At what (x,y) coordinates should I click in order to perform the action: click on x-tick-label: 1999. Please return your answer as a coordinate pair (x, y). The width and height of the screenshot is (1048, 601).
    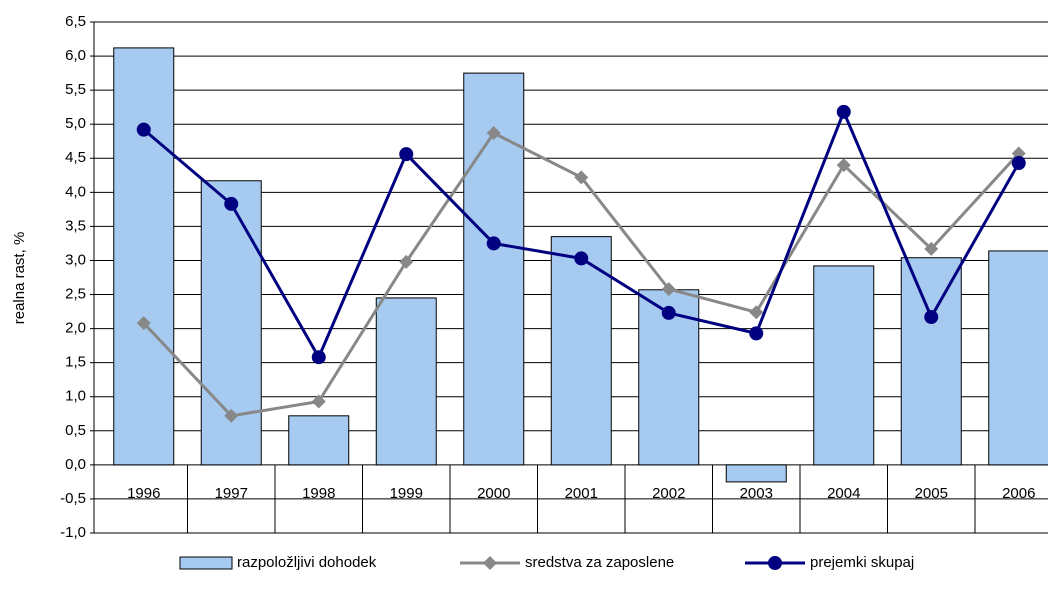
    Looking at the image, I should click on (406, 493).